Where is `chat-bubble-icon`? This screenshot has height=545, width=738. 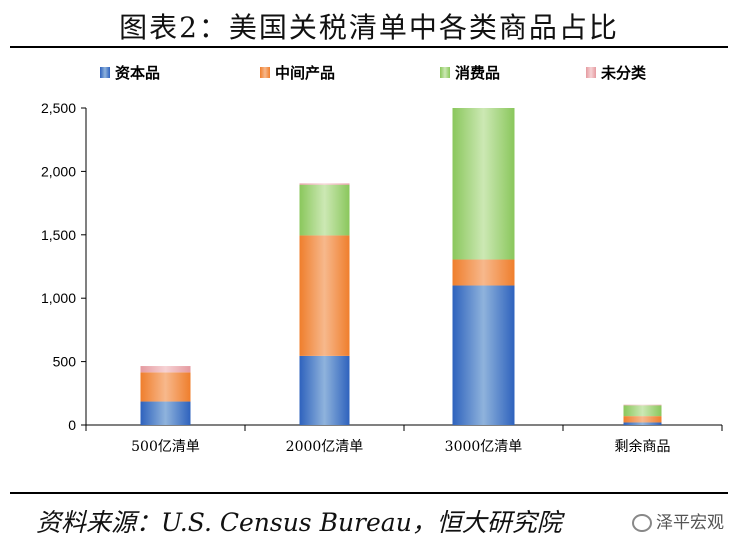 chat-bubble-icon is located at coordinates (642, 523).